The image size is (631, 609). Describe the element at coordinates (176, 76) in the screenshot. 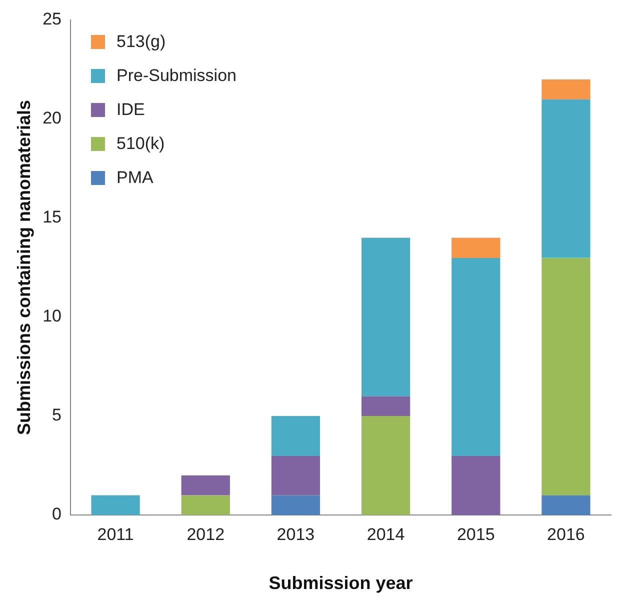

I see `legend-label: Pre-Submission` at that location.